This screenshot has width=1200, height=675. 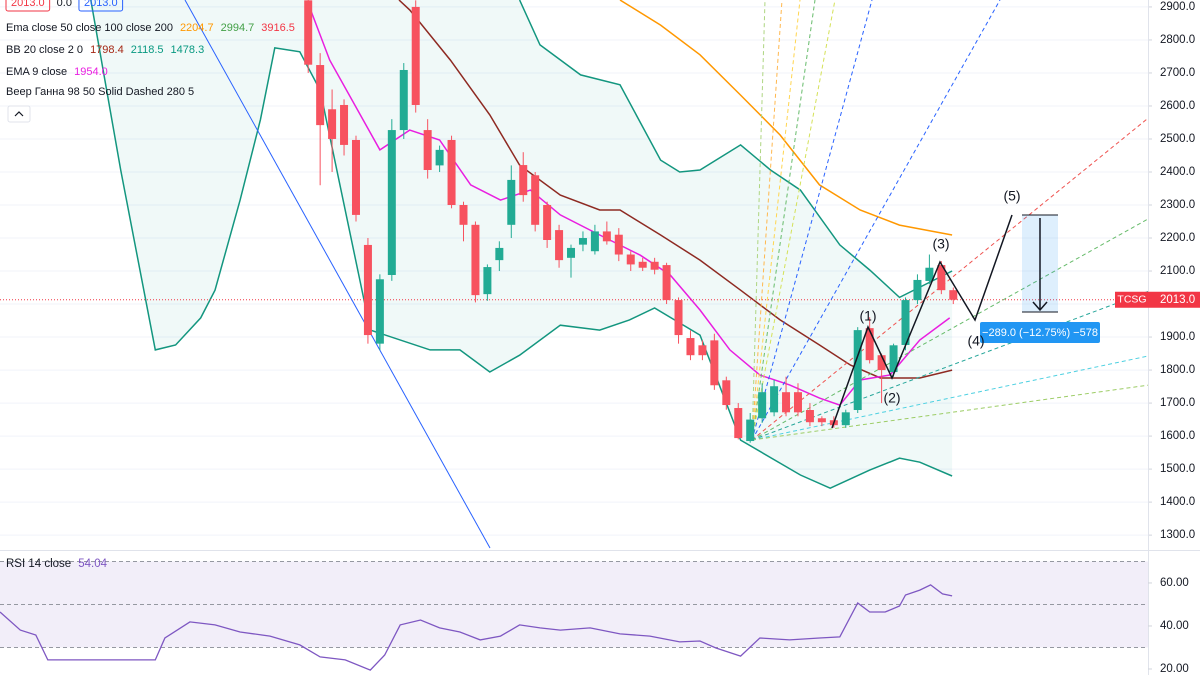 What do you see at coordinates (1040, 306) in the screenshot?
I see `measure-arrowhead` at bounding box center [1040, 306].